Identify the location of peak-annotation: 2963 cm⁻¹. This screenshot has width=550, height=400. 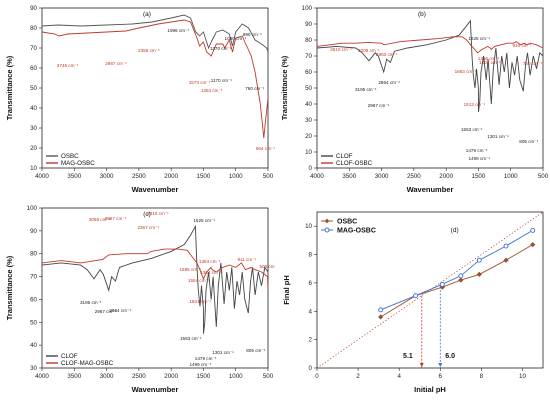
(387, 54).